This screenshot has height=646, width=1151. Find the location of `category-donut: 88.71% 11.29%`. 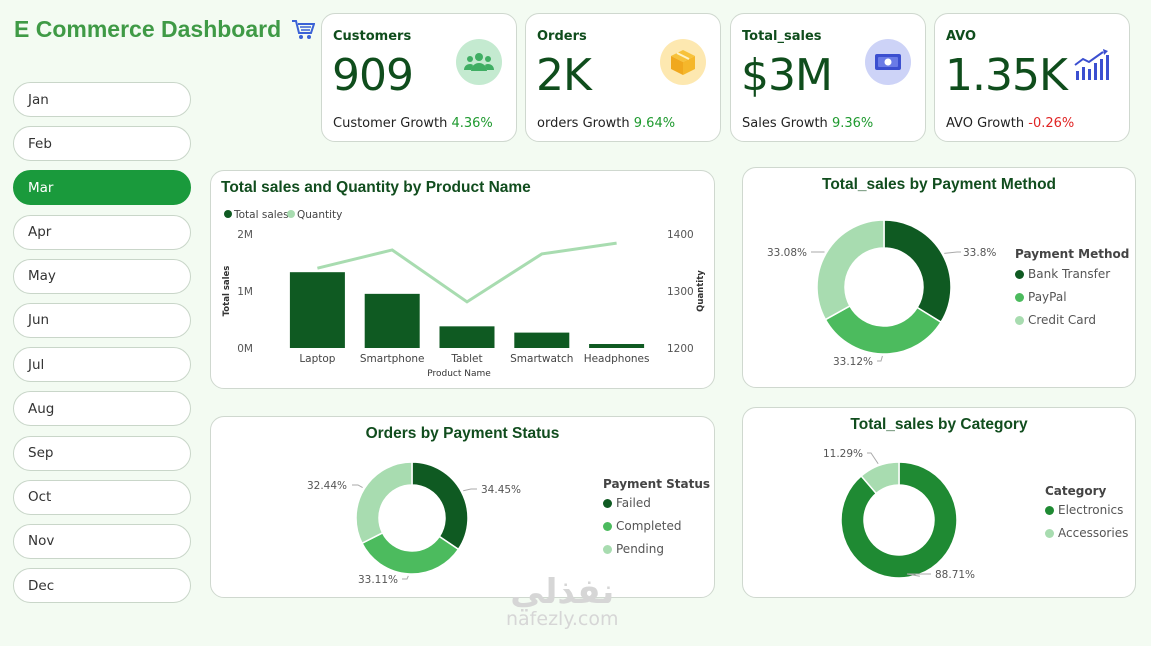

category-donut: 88.71% 11.29% is located at coordinates (899, 514).